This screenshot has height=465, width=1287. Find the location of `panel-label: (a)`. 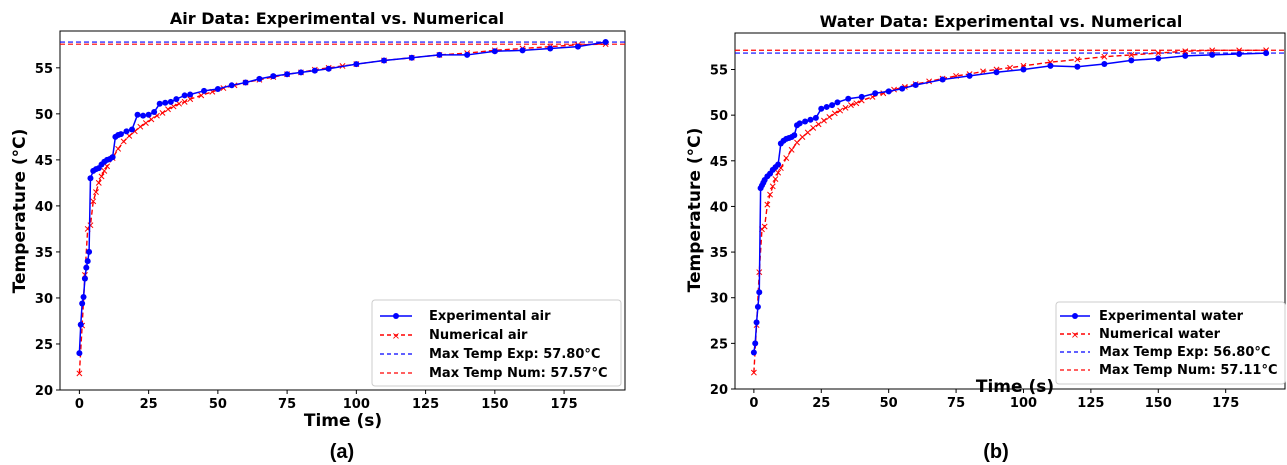

panel-label: (a) is located at coordinates (342, 452).